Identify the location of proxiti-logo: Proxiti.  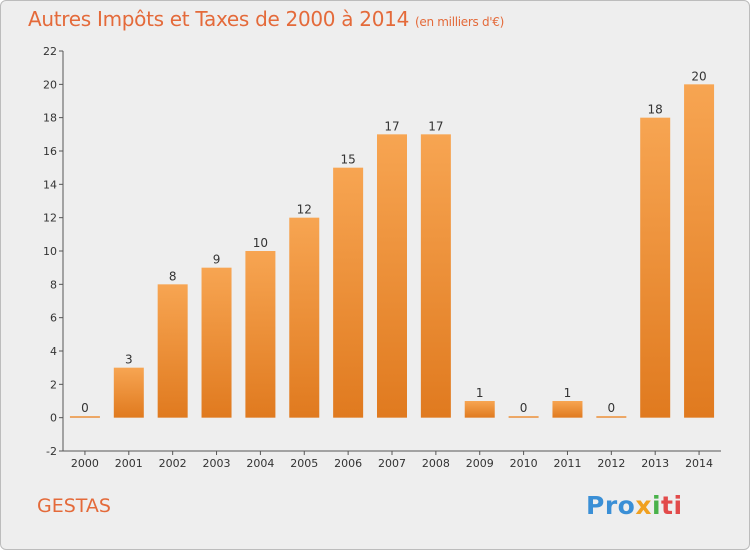
(634, 505).